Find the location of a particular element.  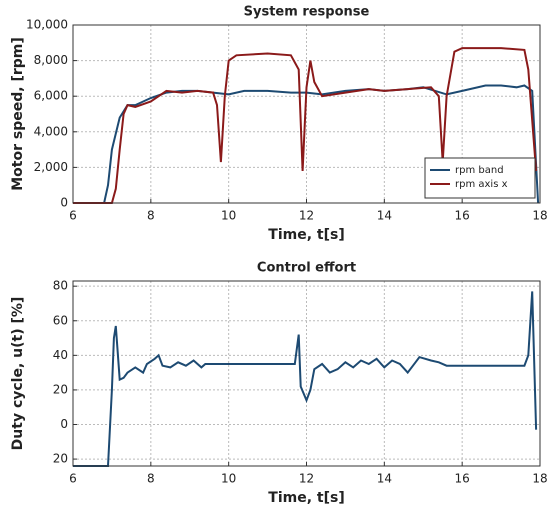

y-tick-label: 10,000 is located at coordinates (47, 25).